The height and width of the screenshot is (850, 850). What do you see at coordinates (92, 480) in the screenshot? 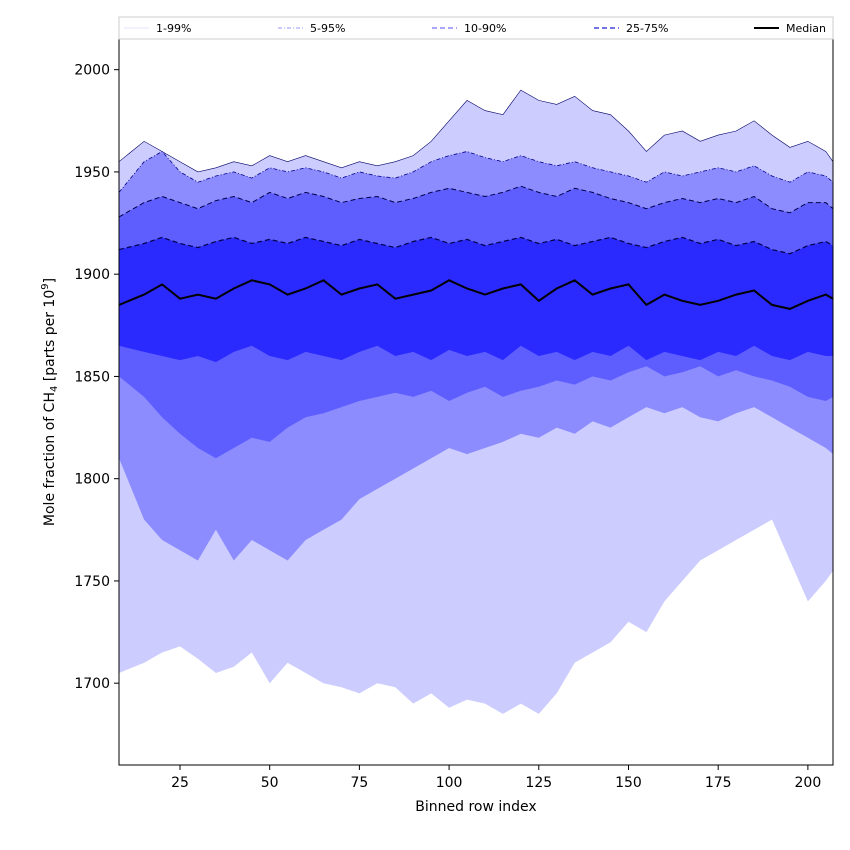
I see `y-tick-label: 1800` at bounding box center [92, 480].